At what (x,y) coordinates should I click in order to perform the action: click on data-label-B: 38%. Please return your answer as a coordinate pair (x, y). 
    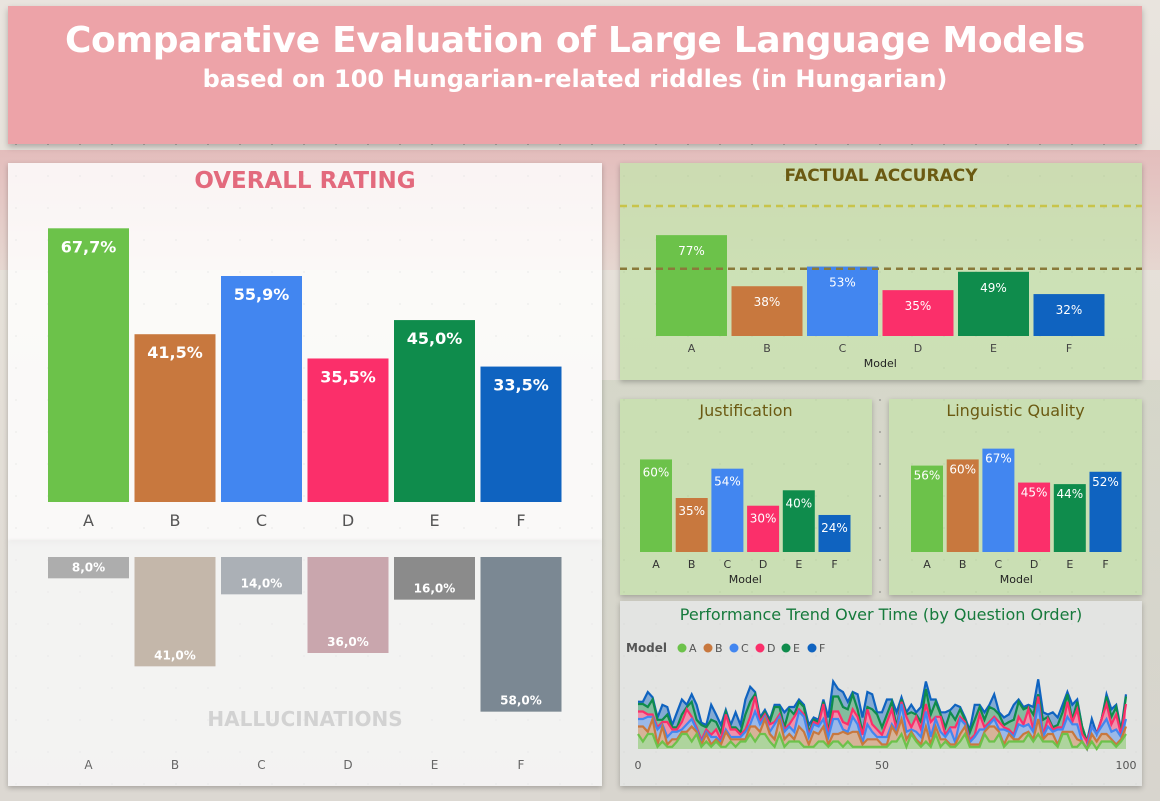
    Looking at the image, I should click on (767, 302).